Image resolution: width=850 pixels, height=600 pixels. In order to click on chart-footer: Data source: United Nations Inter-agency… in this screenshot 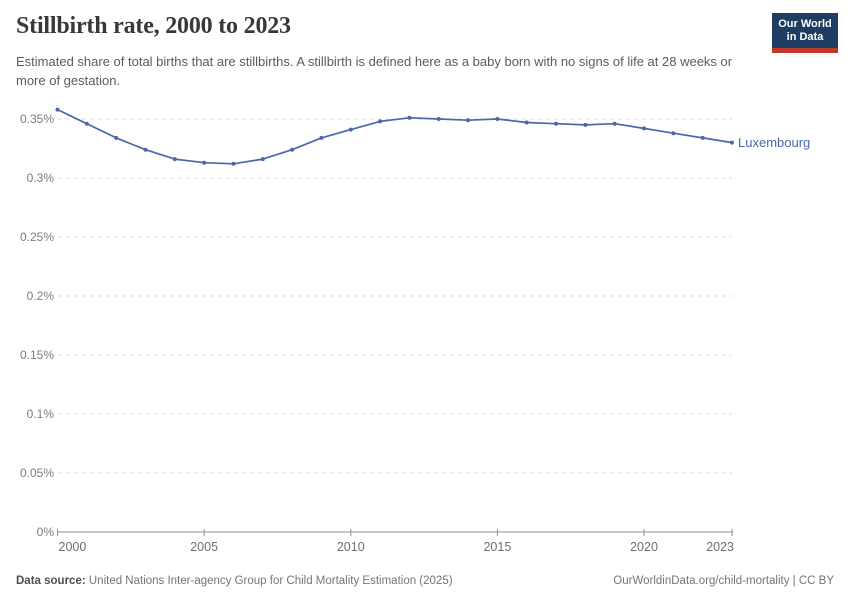, I will do `click(425, 581)`.